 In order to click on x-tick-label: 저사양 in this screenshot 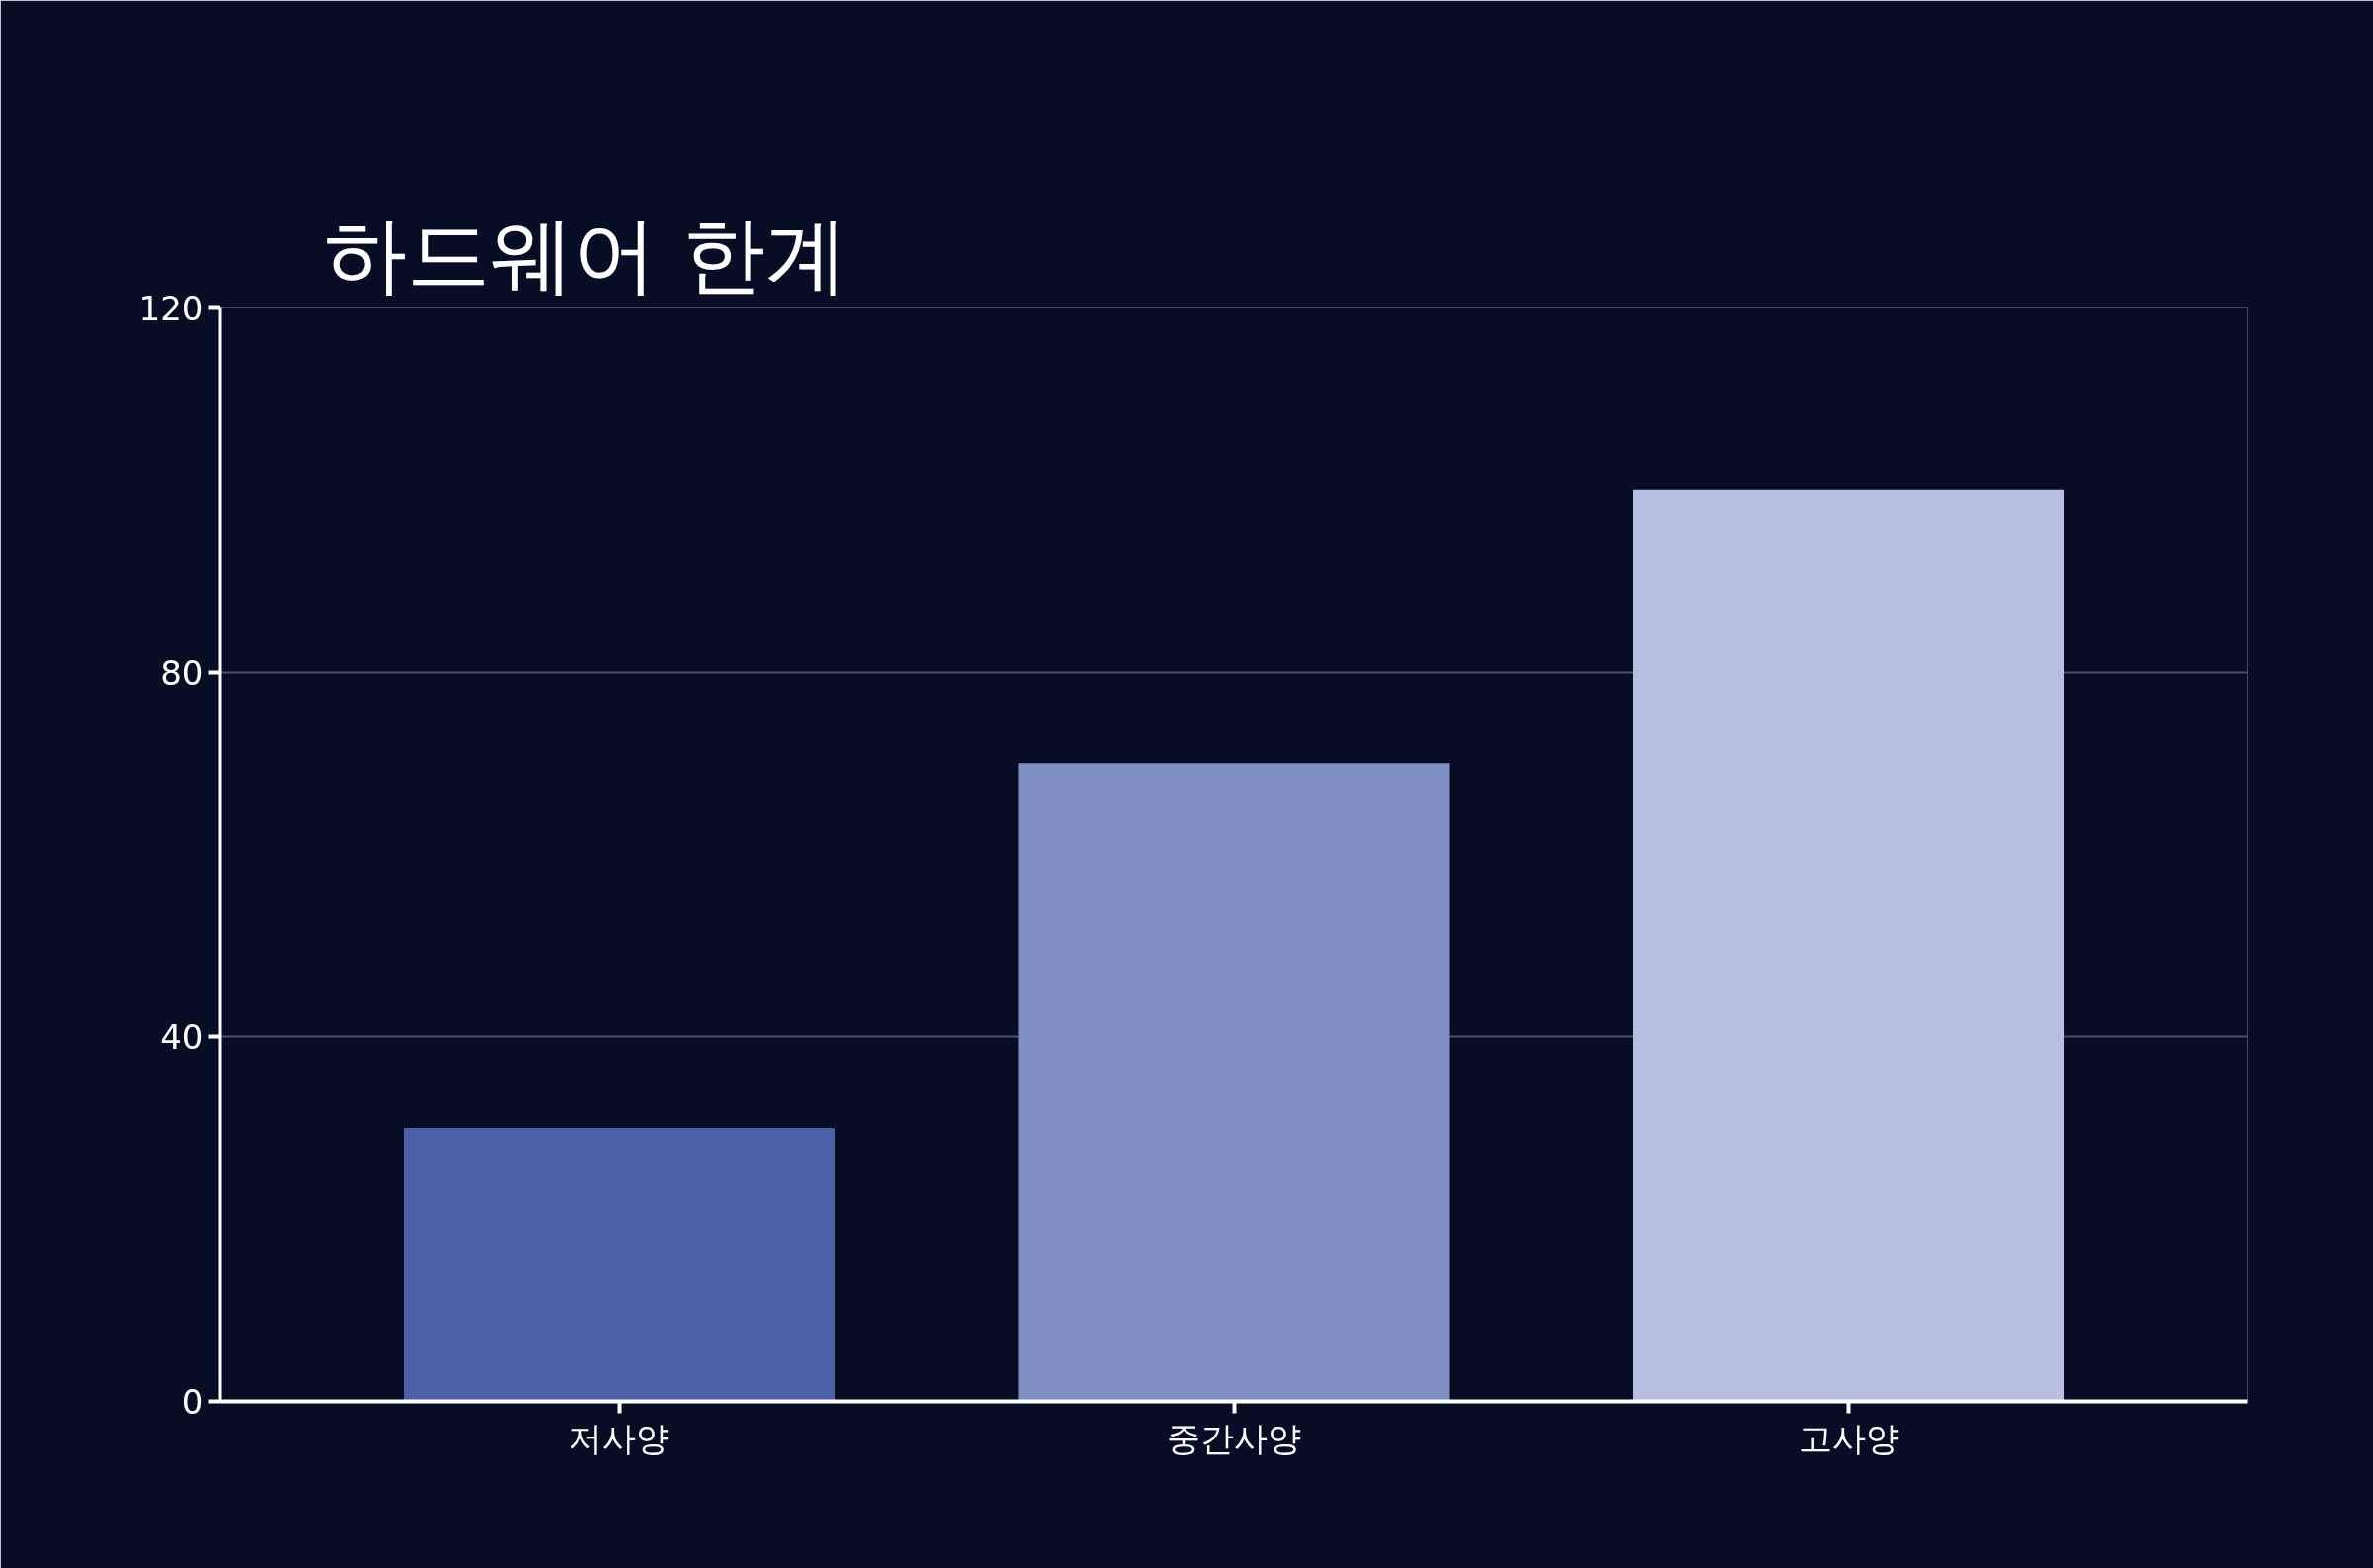, I will do `click(619, 1438)`.